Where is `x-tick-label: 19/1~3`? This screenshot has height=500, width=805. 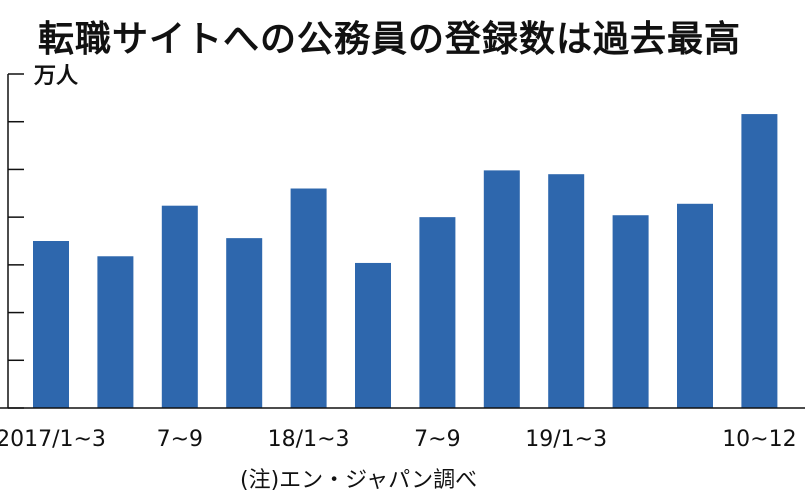 x-tick-label: 19/1~3 is located at coordinates (566, 439).